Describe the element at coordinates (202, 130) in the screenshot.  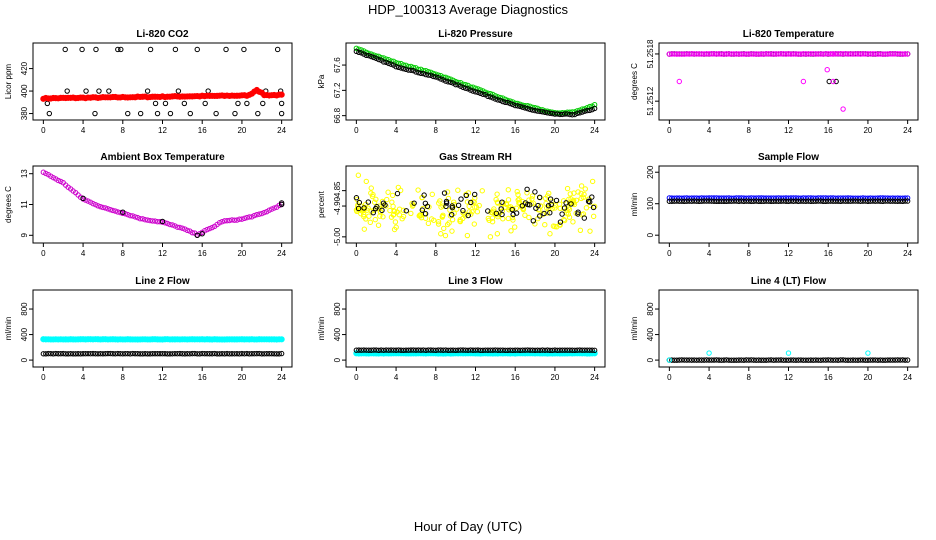
I see `x-tick-label: 16` at that location.